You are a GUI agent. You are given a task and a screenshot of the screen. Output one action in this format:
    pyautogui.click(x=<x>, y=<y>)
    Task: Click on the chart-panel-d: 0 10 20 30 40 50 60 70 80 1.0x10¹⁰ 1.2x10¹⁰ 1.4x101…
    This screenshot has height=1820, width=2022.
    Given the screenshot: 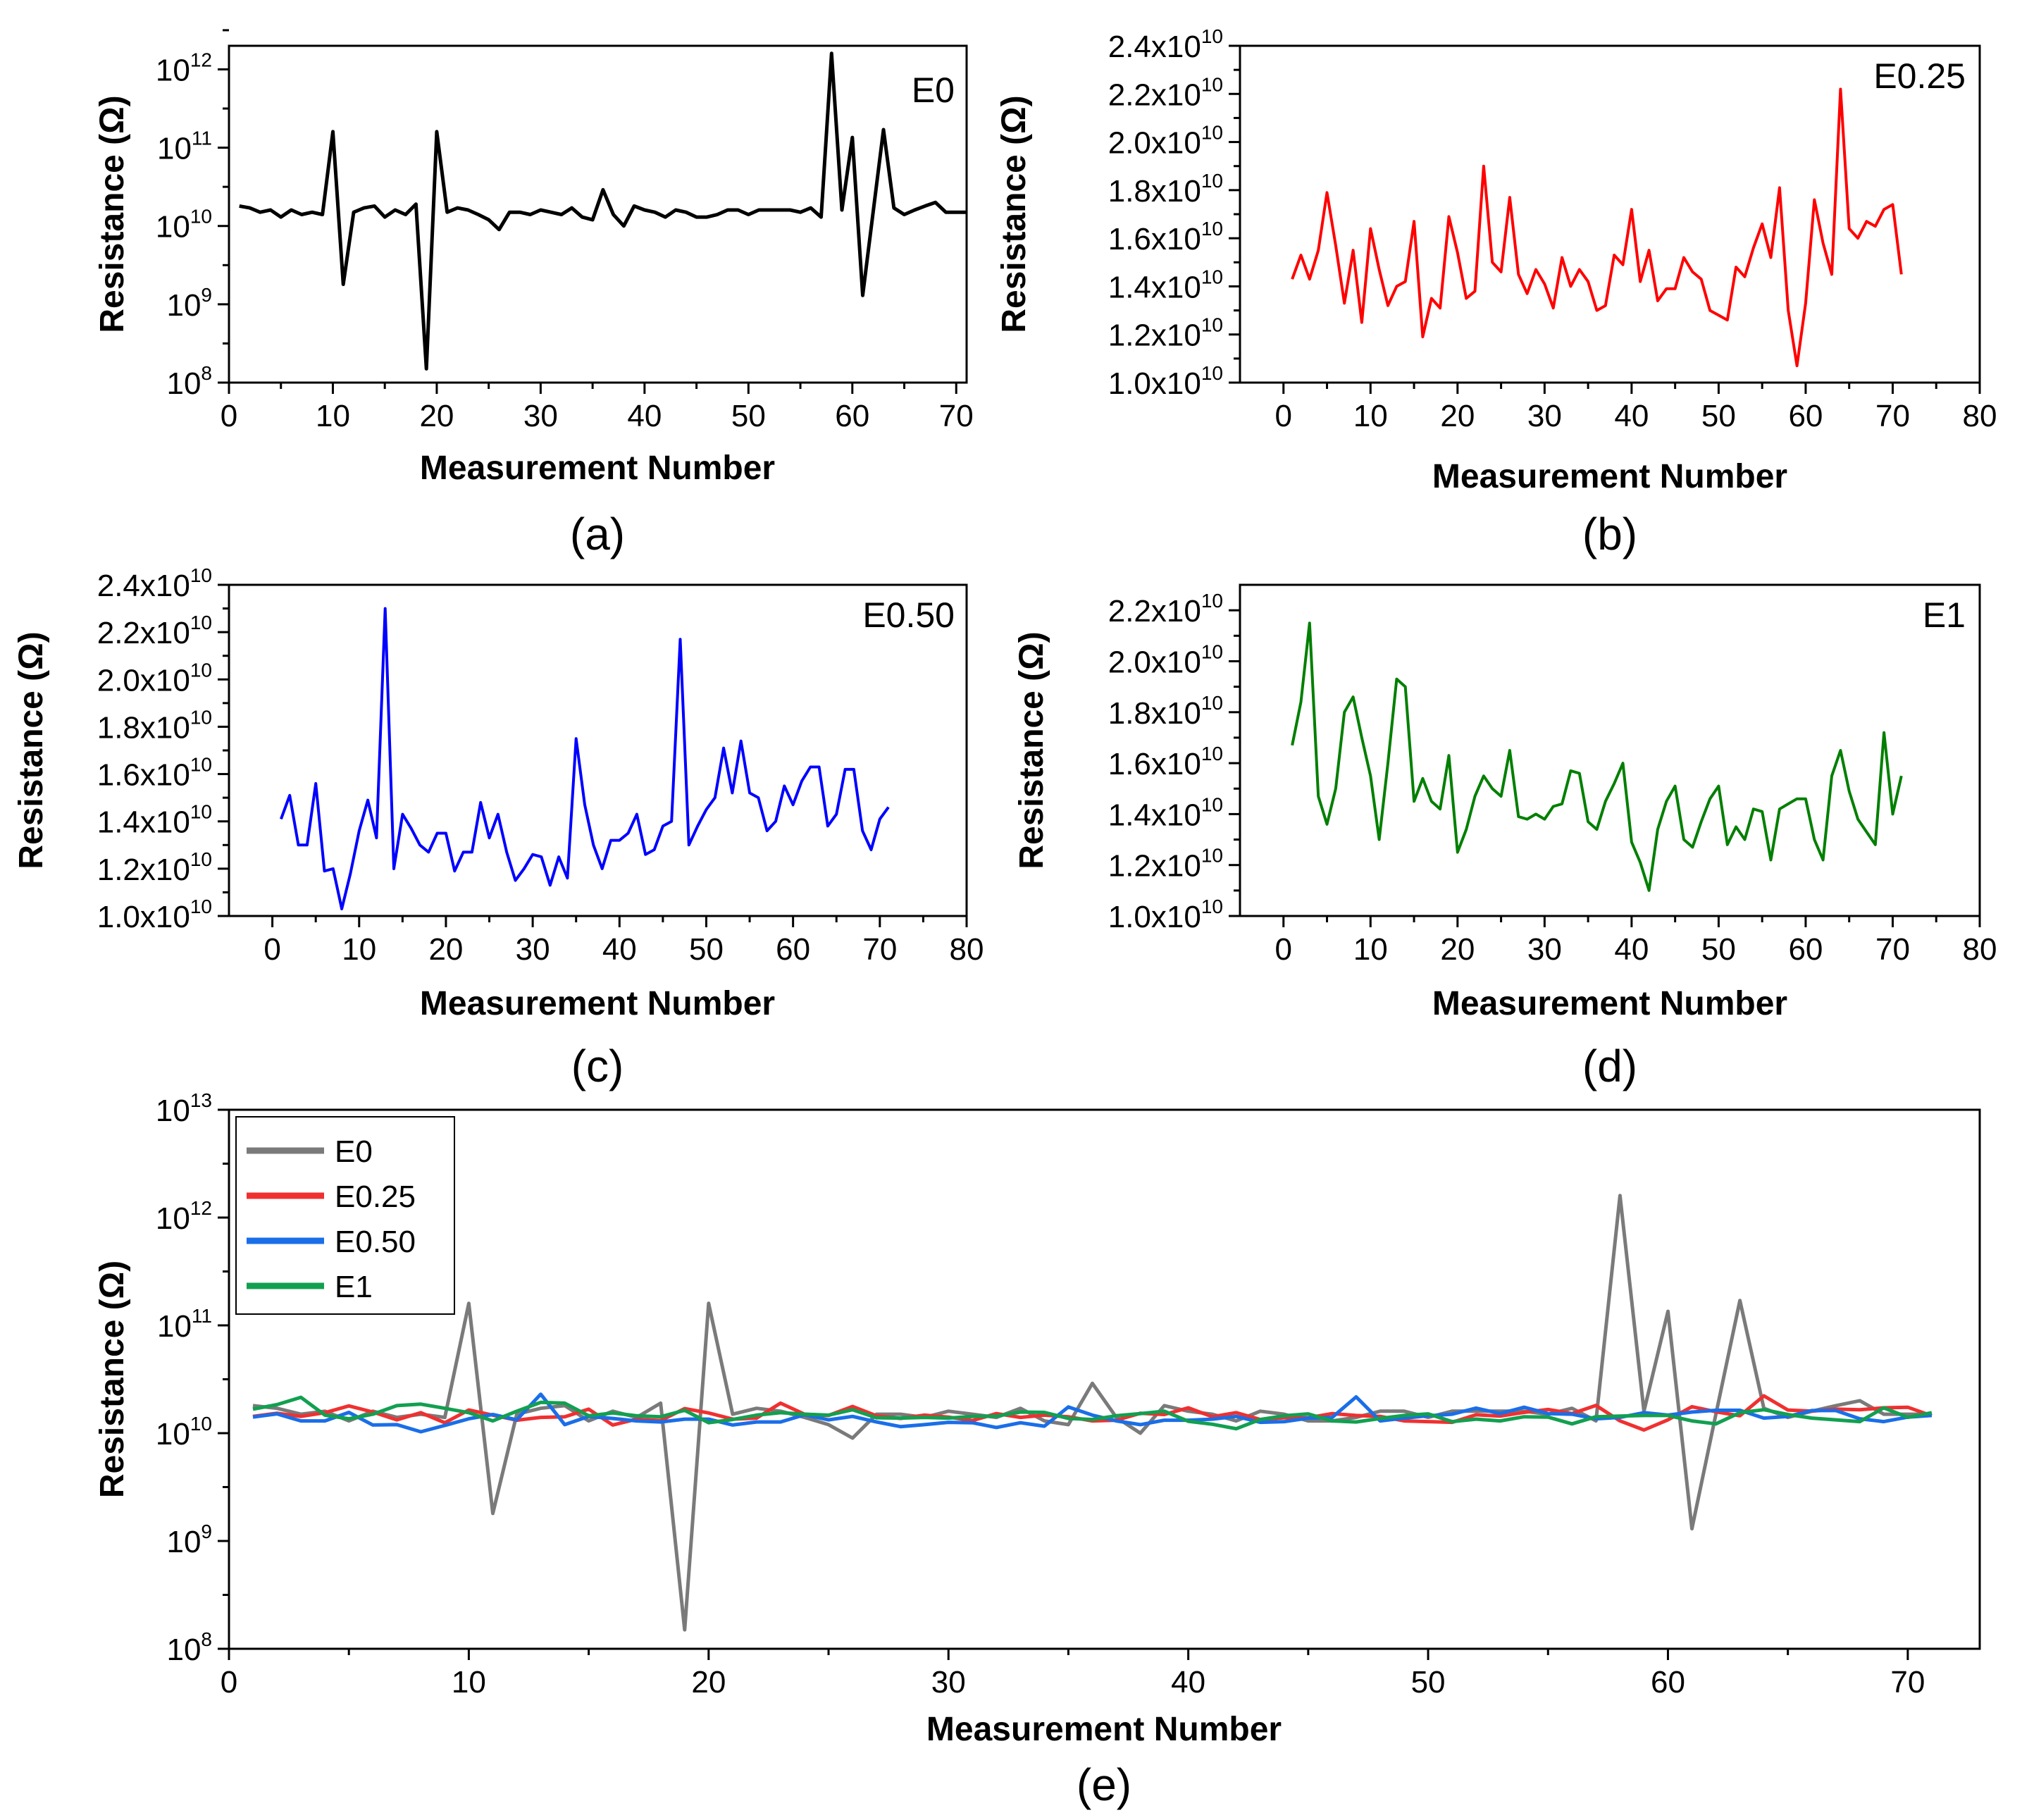 What is the action you would take?
    pyautogui.click(x=1505, y=837)
    